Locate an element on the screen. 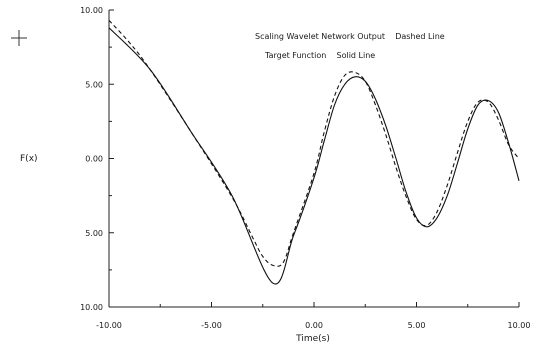 The width and height of the screenshot is (535, 347). y-axis-label: F(x) is located at coordinates (29, 159).